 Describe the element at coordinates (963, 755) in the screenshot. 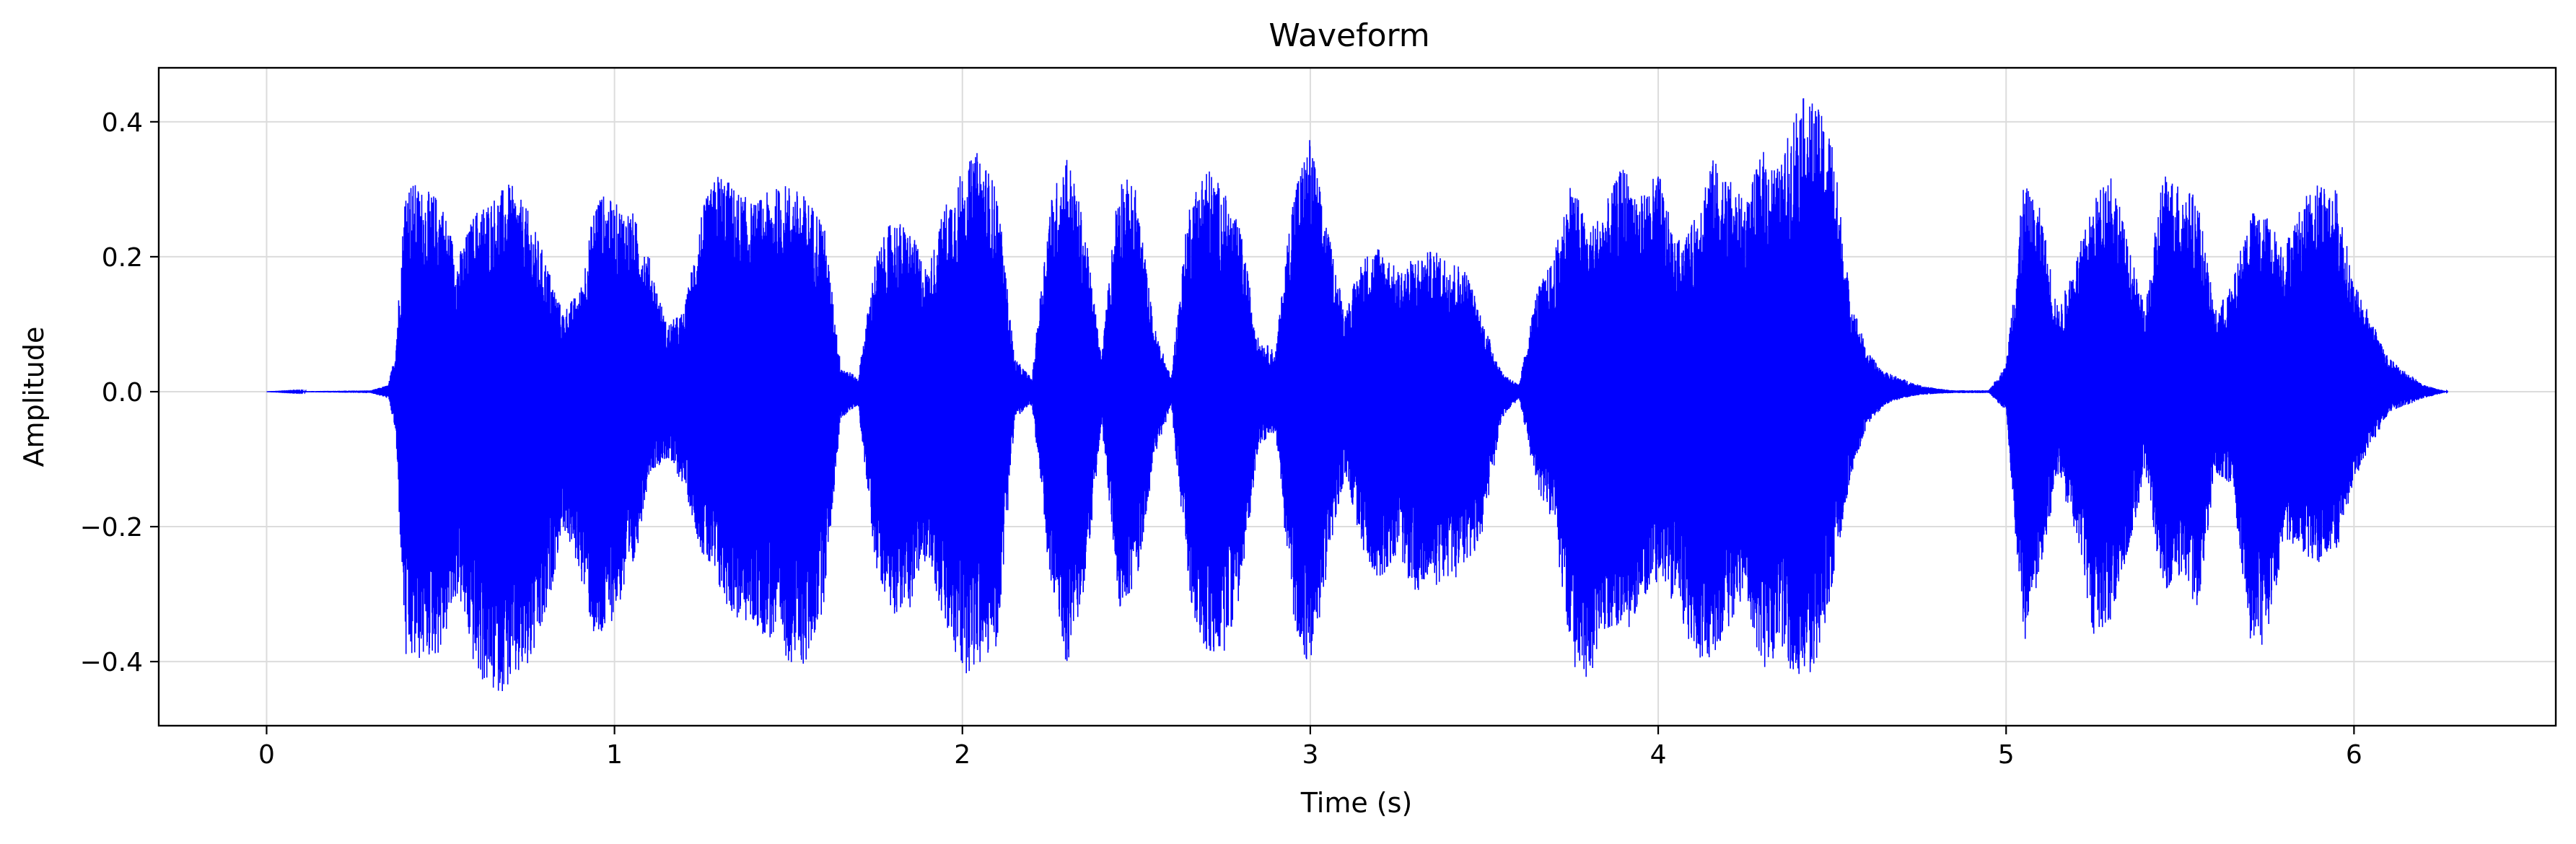

I see `x-tick-label: 2` at that location.